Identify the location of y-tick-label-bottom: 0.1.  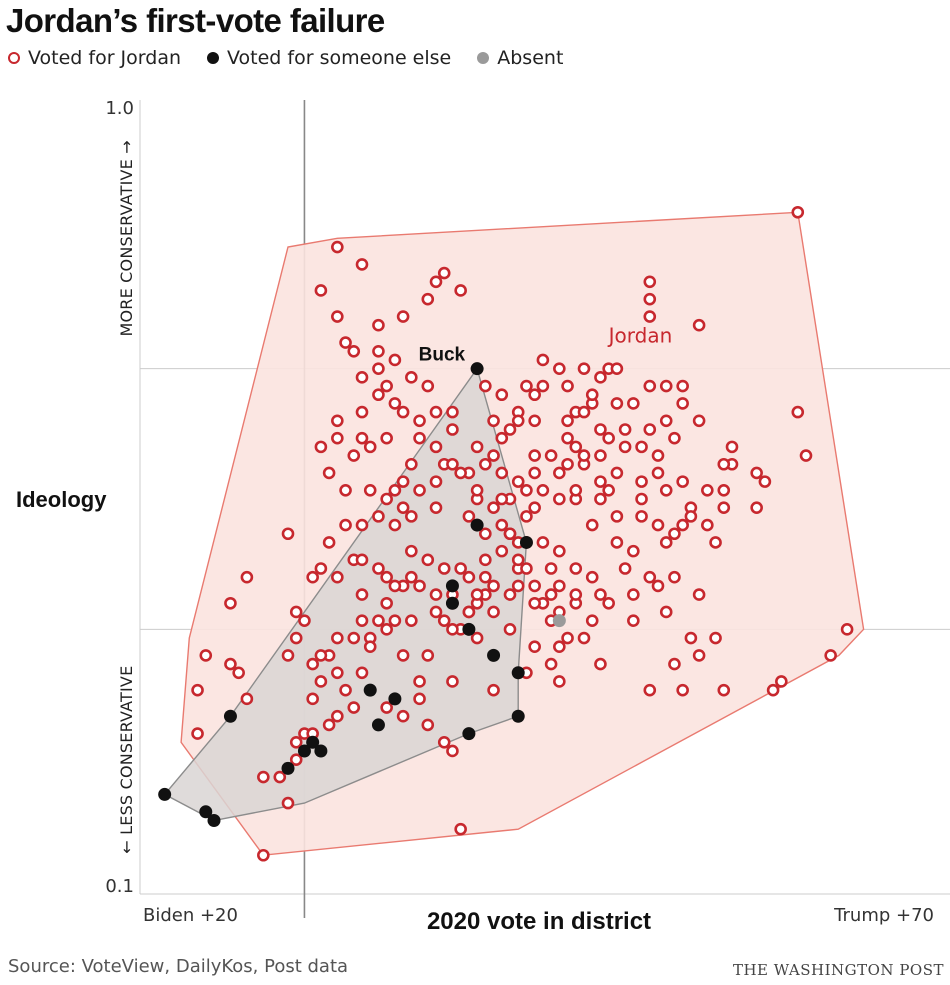
(119, 886).